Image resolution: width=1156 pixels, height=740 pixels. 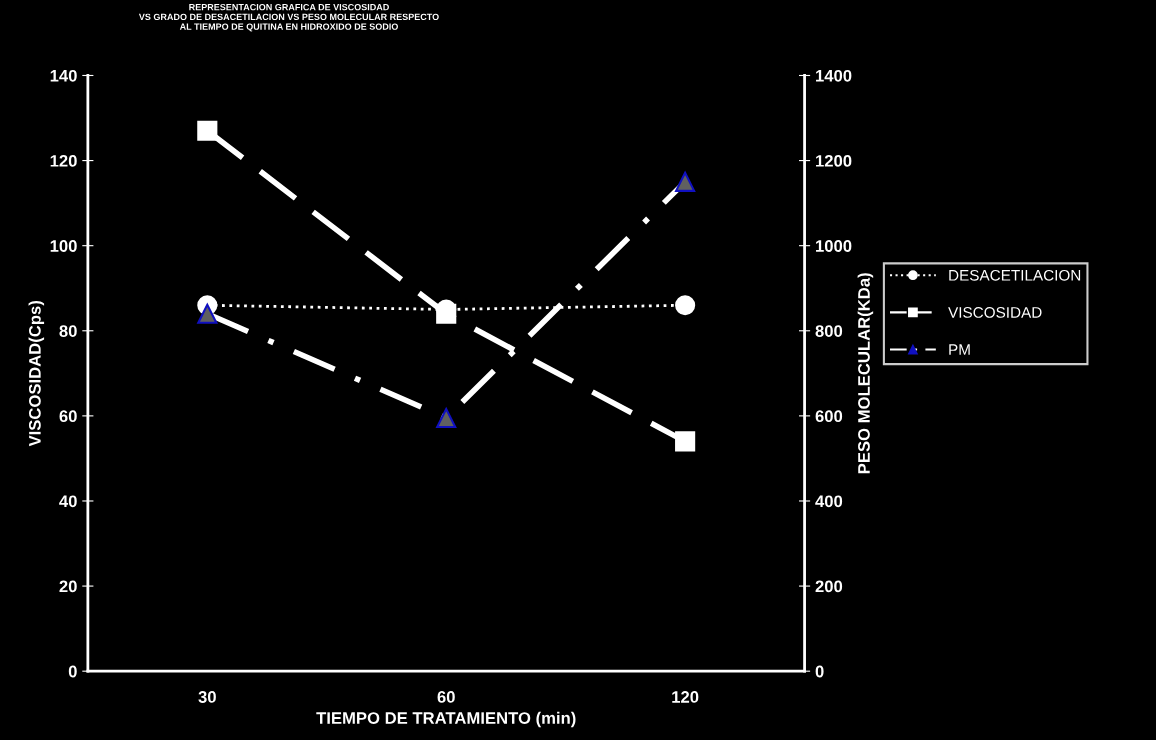 What do you see at coordinates (446, 697) in the screenshot?
I see `x-tick-label: 60` at bounding box center [446, 697].